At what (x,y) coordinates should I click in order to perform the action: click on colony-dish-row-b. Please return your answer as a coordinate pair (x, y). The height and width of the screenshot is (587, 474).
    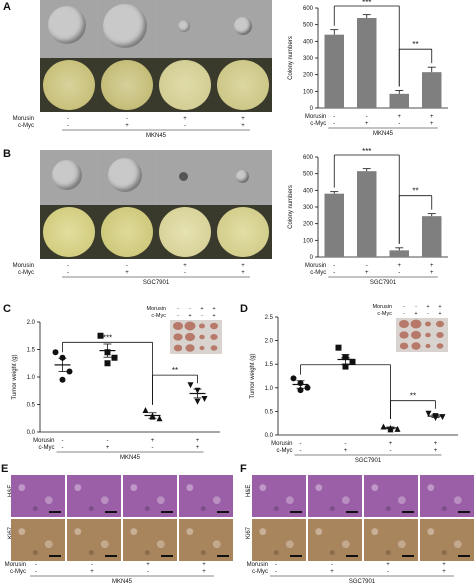
    Looking at the image, I should click on (156, 232).